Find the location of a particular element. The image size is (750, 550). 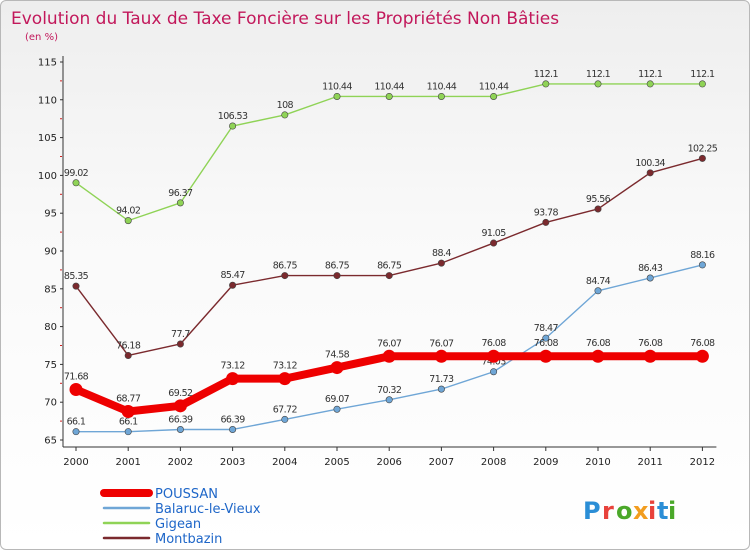

data-label: 93.78 is located at coordinates (546, 212).